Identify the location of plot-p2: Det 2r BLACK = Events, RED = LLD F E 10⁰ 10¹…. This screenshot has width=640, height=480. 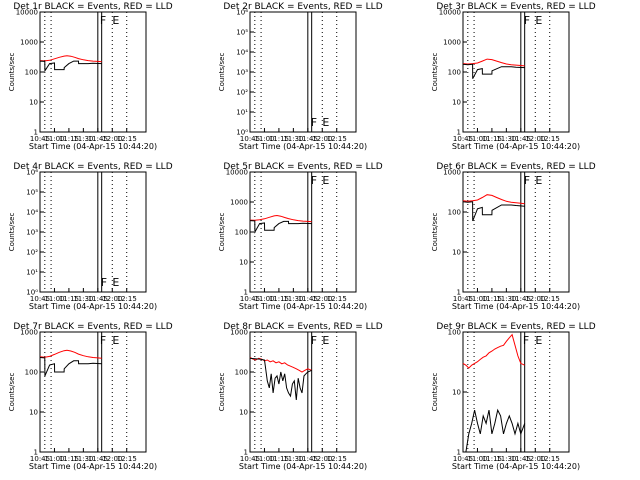
(300, 76).